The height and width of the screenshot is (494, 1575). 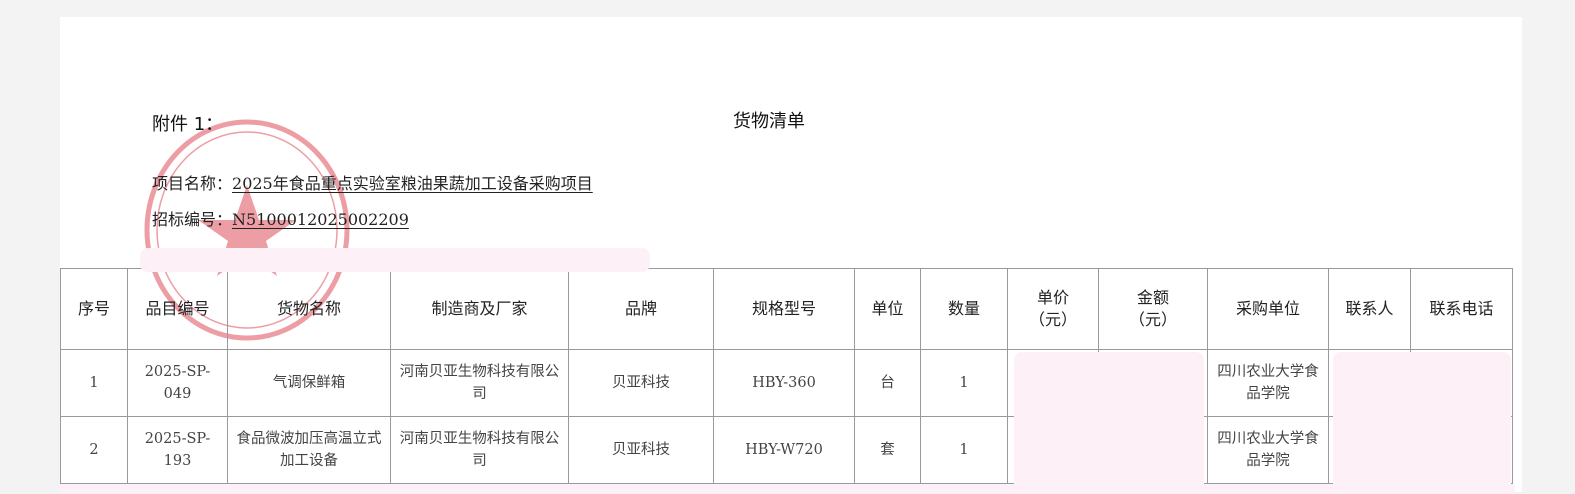 I want to click on header-quantity: 数量, so click(x=964, y=309).